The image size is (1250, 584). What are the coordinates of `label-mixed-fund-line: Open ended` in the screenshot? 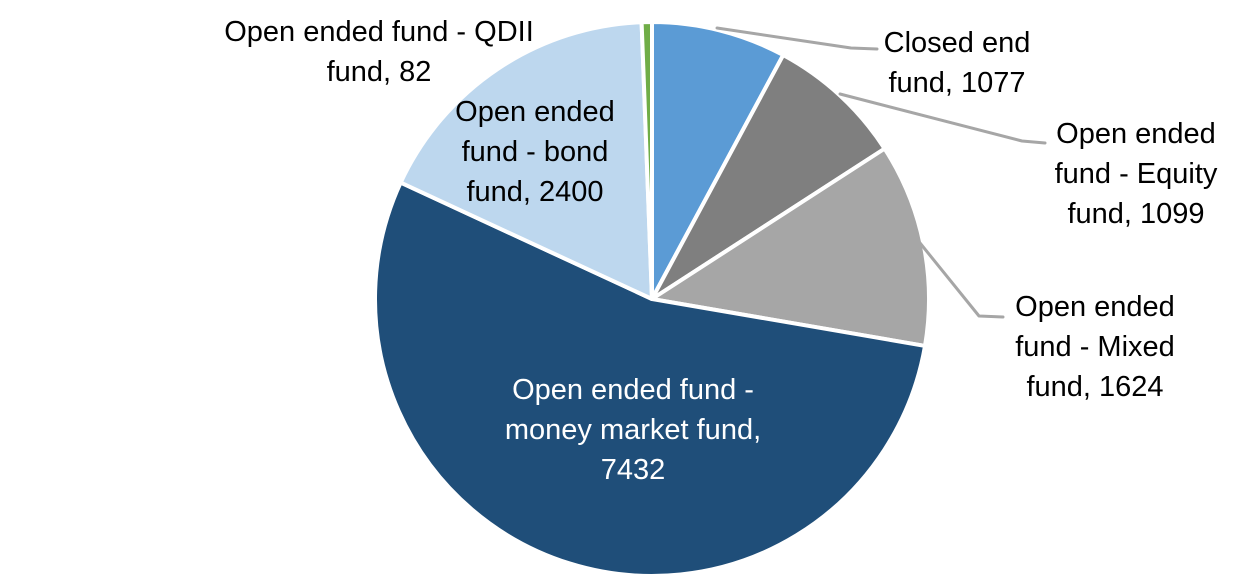 It's located at (1095, 307).